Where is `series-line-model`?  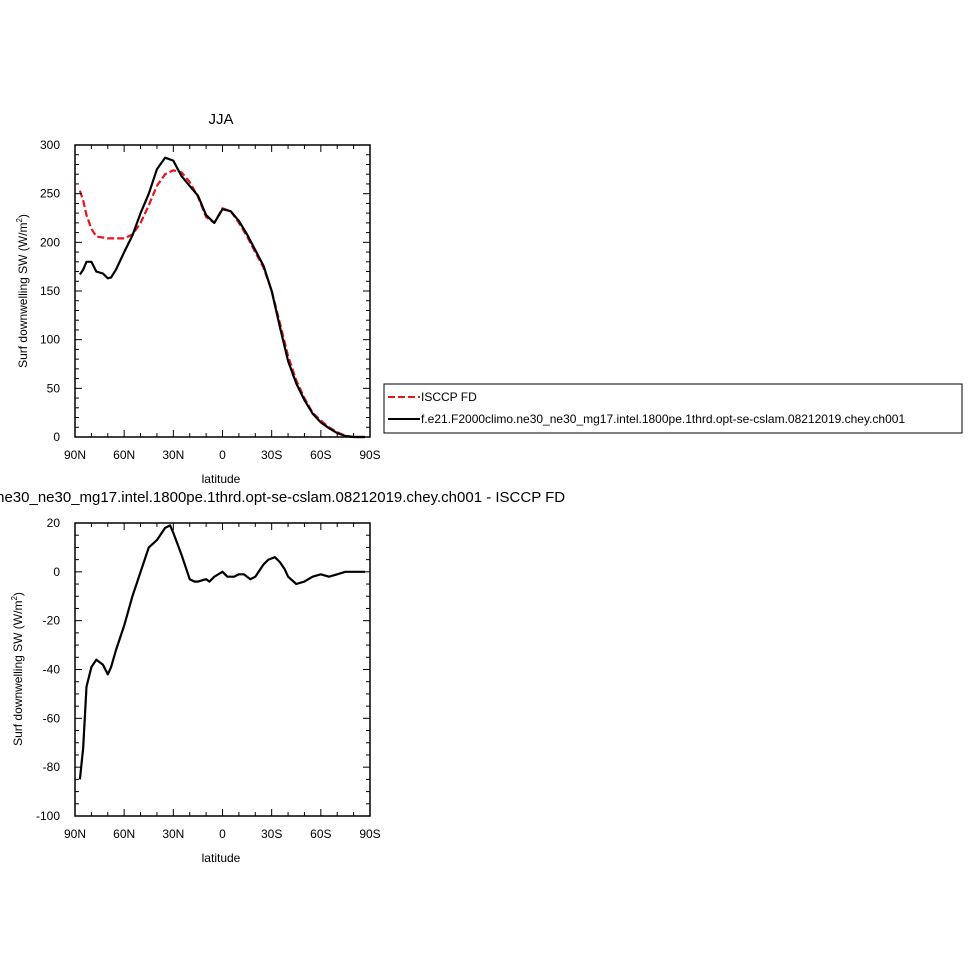
series-line-model is located at coordinates (222, 297).